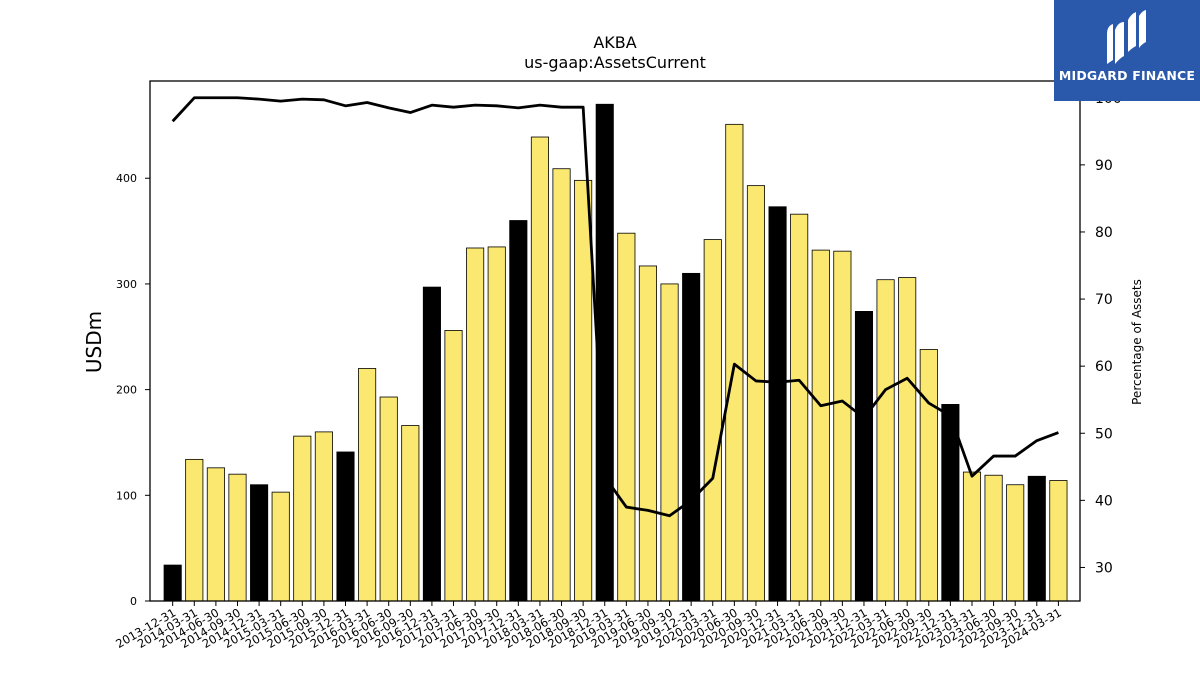  What do you see at coordinates (126, 390) in the screenshot?
I see `y-tick-label: 200` at bounding box center [126, 390].